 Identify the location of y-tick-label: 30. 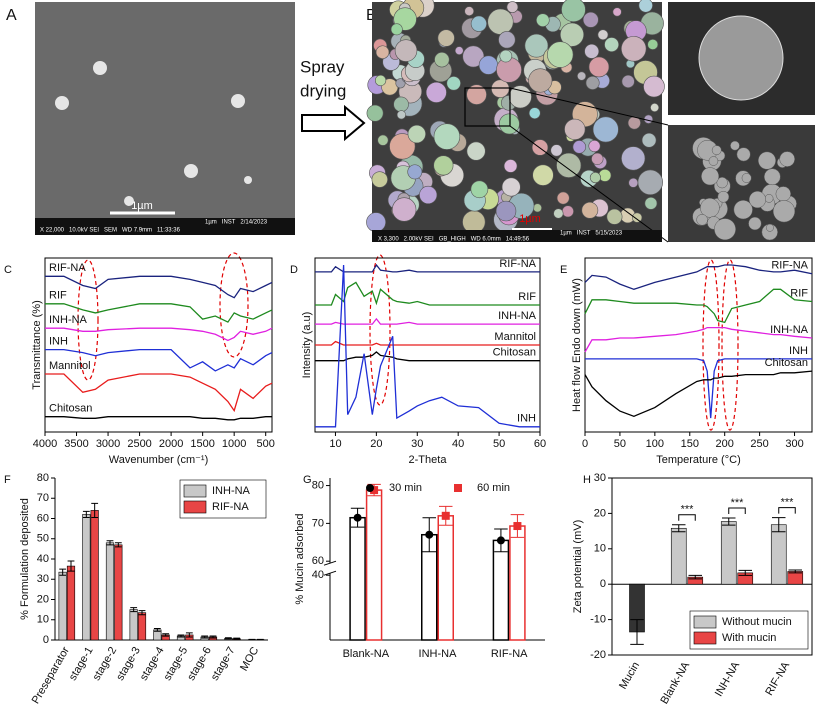
(43, 579).